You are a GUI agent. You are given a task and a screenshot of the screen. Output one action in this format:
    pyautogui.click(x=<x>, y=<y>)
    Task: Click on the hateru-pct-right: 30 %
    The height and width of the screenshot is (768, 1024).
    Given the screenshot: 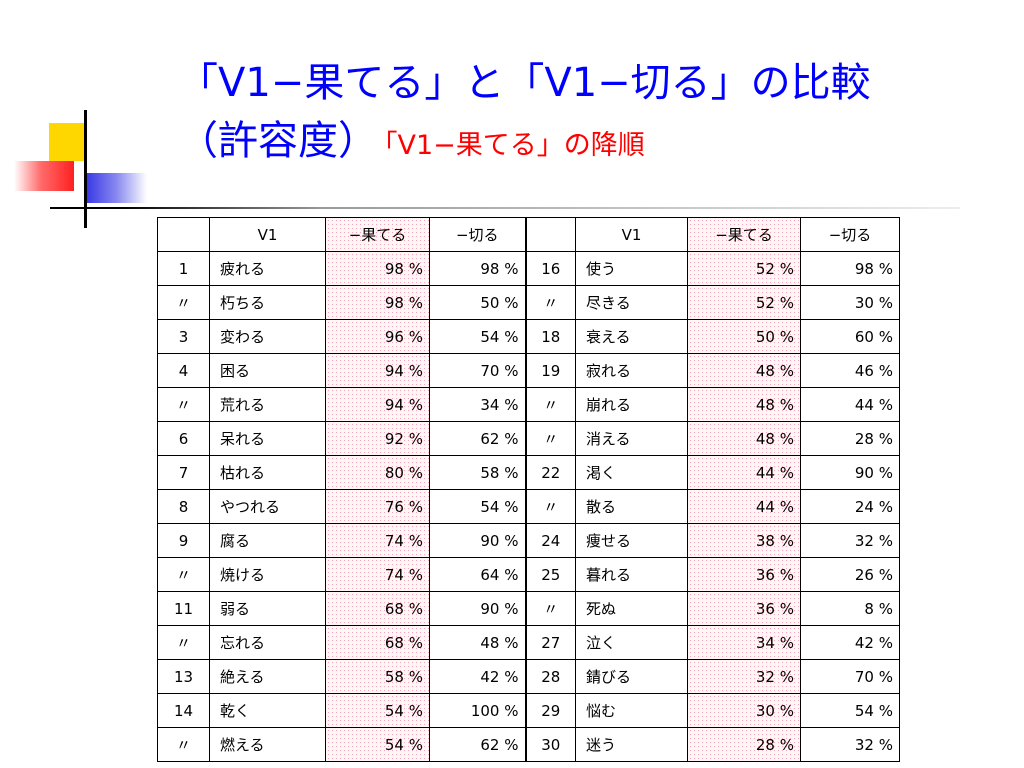 What is the action you would take?
    pyautogui.click(x=744, y=710)
    